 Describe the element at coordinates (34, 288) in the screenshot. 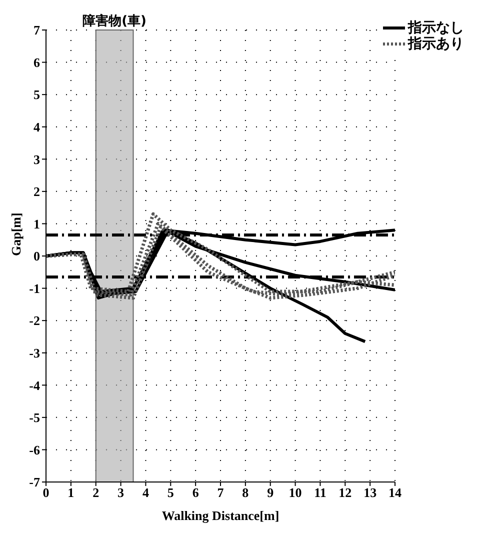

I see `y-tick-label: -1` at that location.